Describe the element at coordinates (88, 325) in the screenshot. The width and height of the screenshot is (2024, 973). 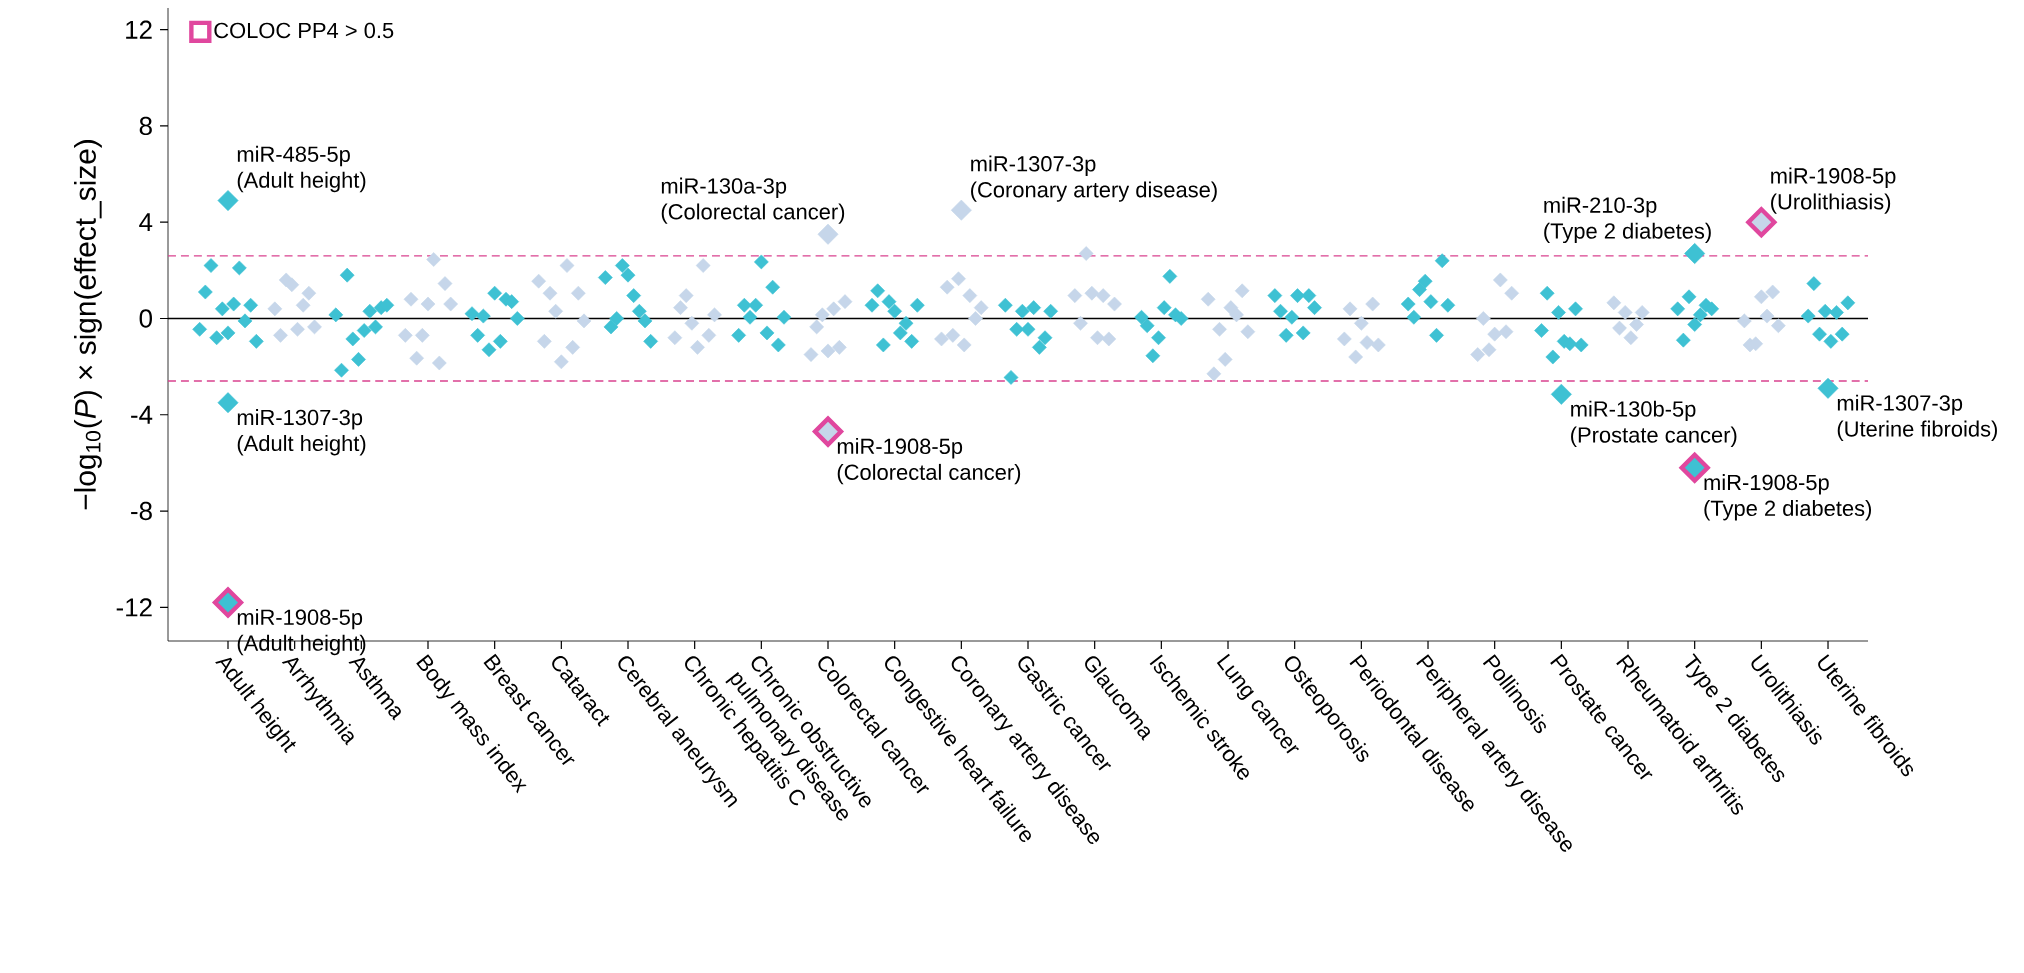
I see `y-axis-title: −log$_{10}$(P) × sign(effect_size)` at that location.